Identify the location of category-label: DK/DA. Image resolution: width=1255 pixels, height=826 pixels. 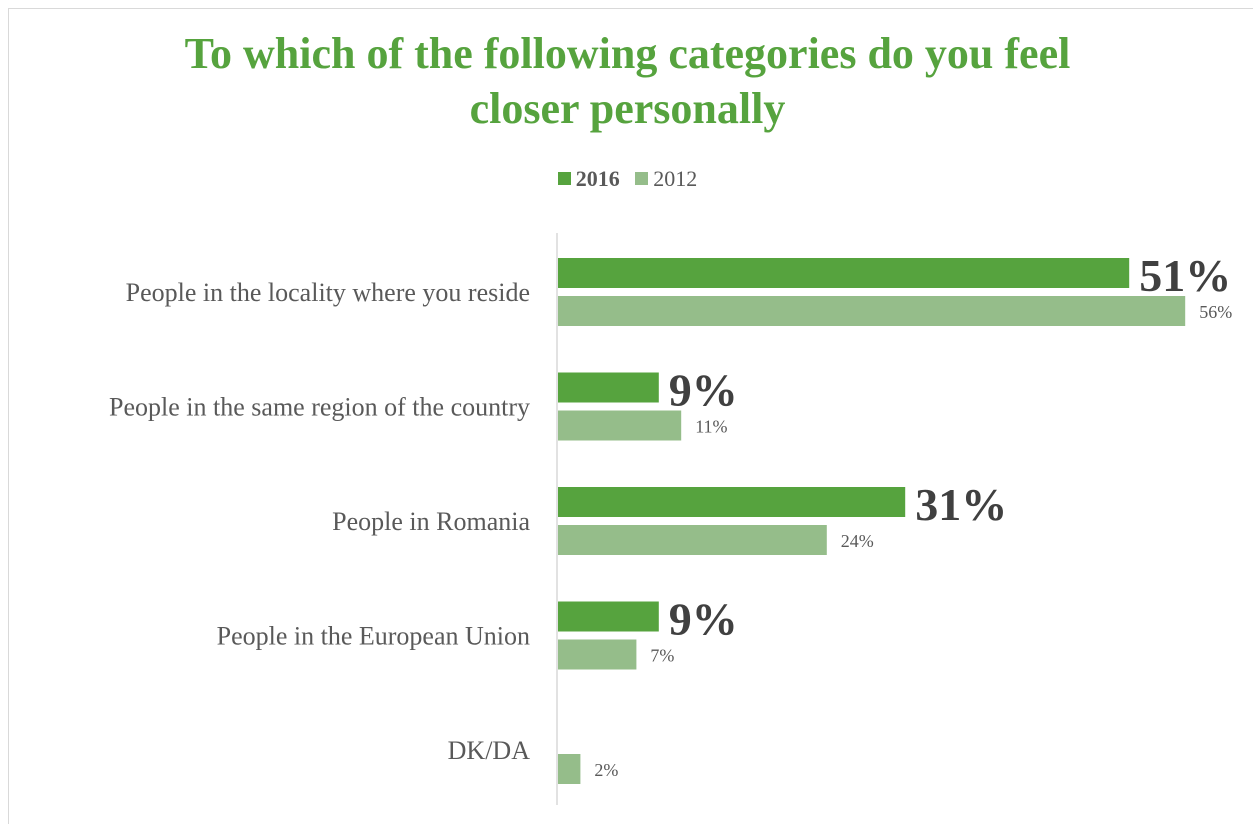
(489, 750).